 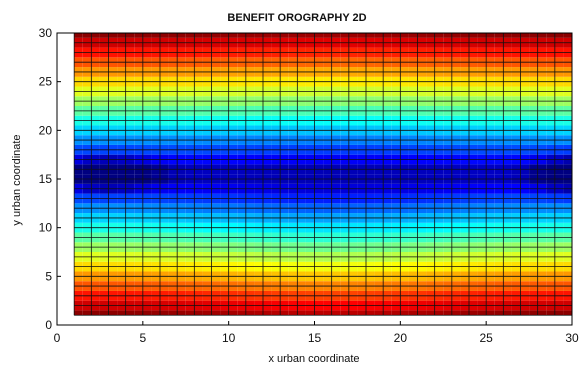 I want to click on chart-title: BENEFIT OROGRAPHY 2D, so click(x=296, y=18).